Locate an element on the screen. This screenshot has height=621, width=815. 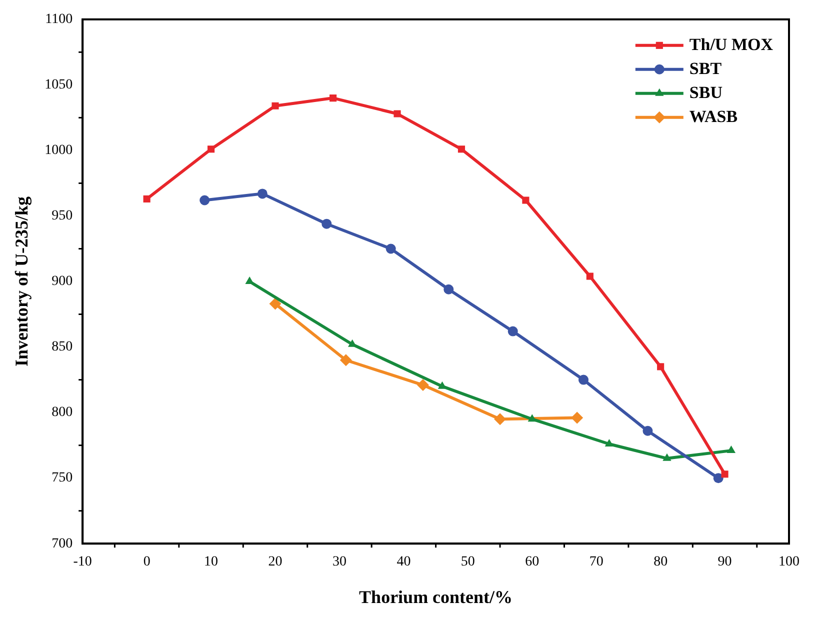
legend-label: WASB is located at coordinates (713, 116).